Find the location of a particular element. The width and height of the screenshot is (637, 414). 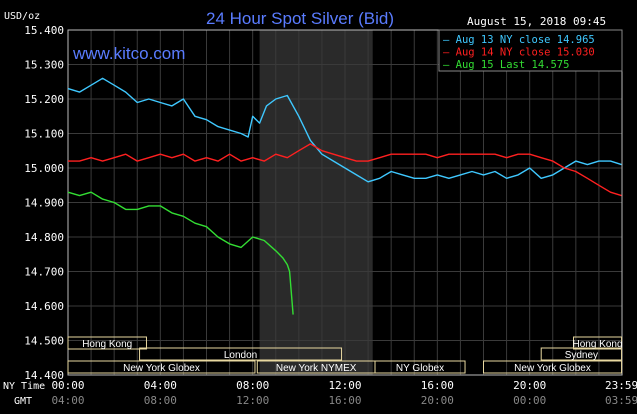

session-label: Sydney is located at coordinates (581, 355).